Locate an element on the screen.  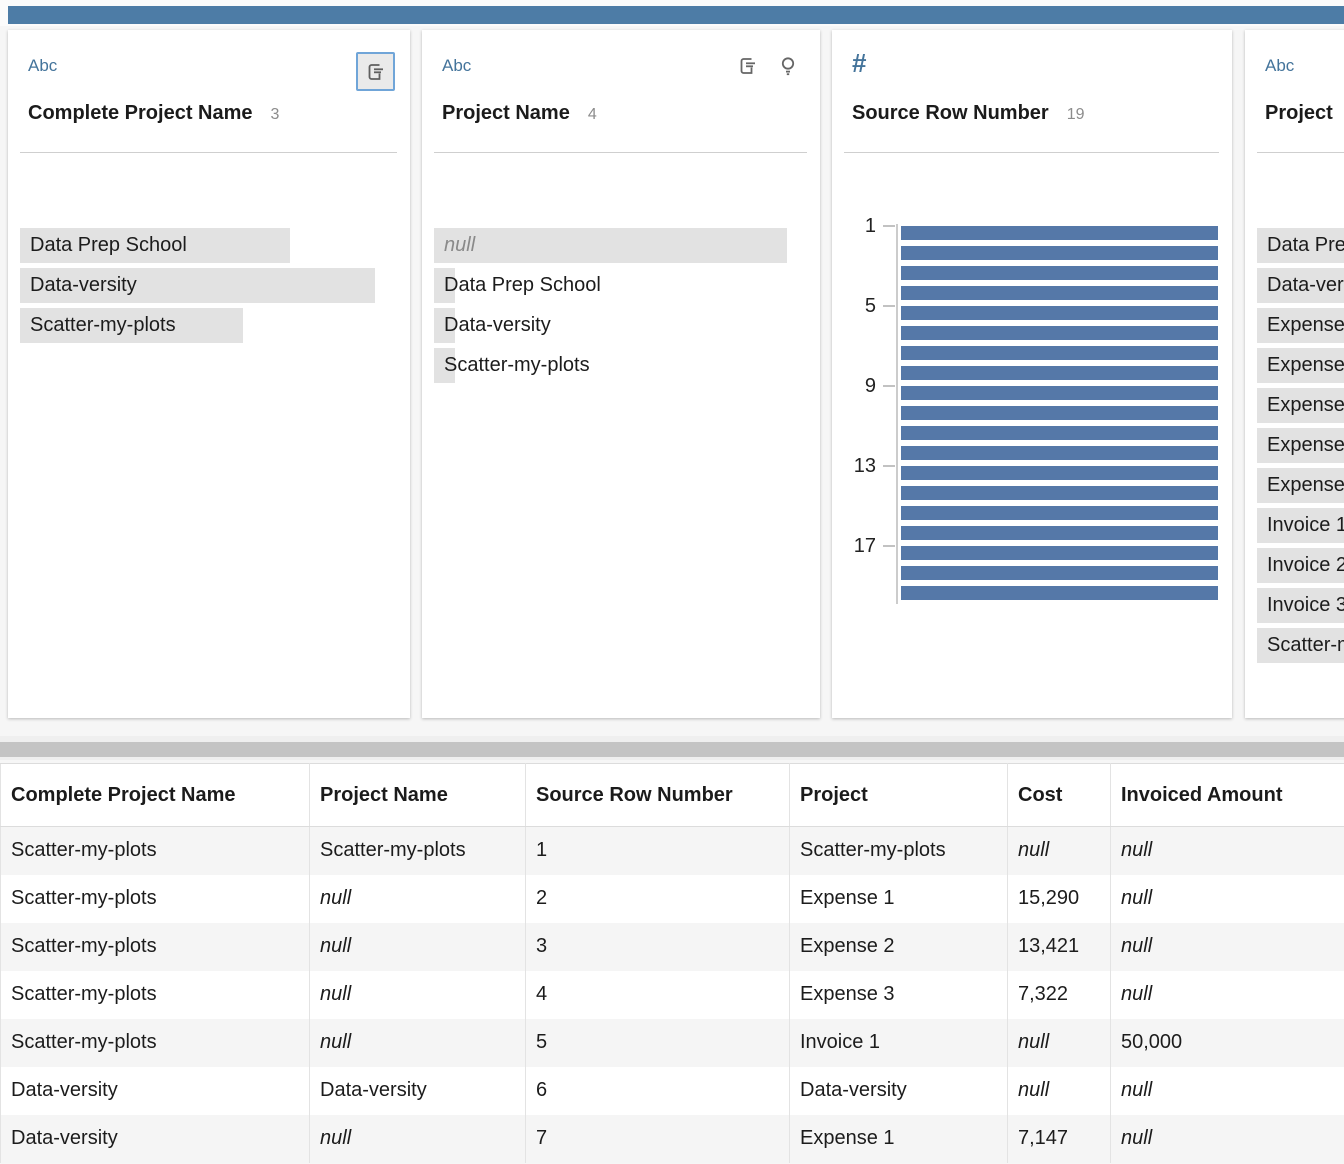
table-cell: Expense 3 is located at coordinates (898, 994).